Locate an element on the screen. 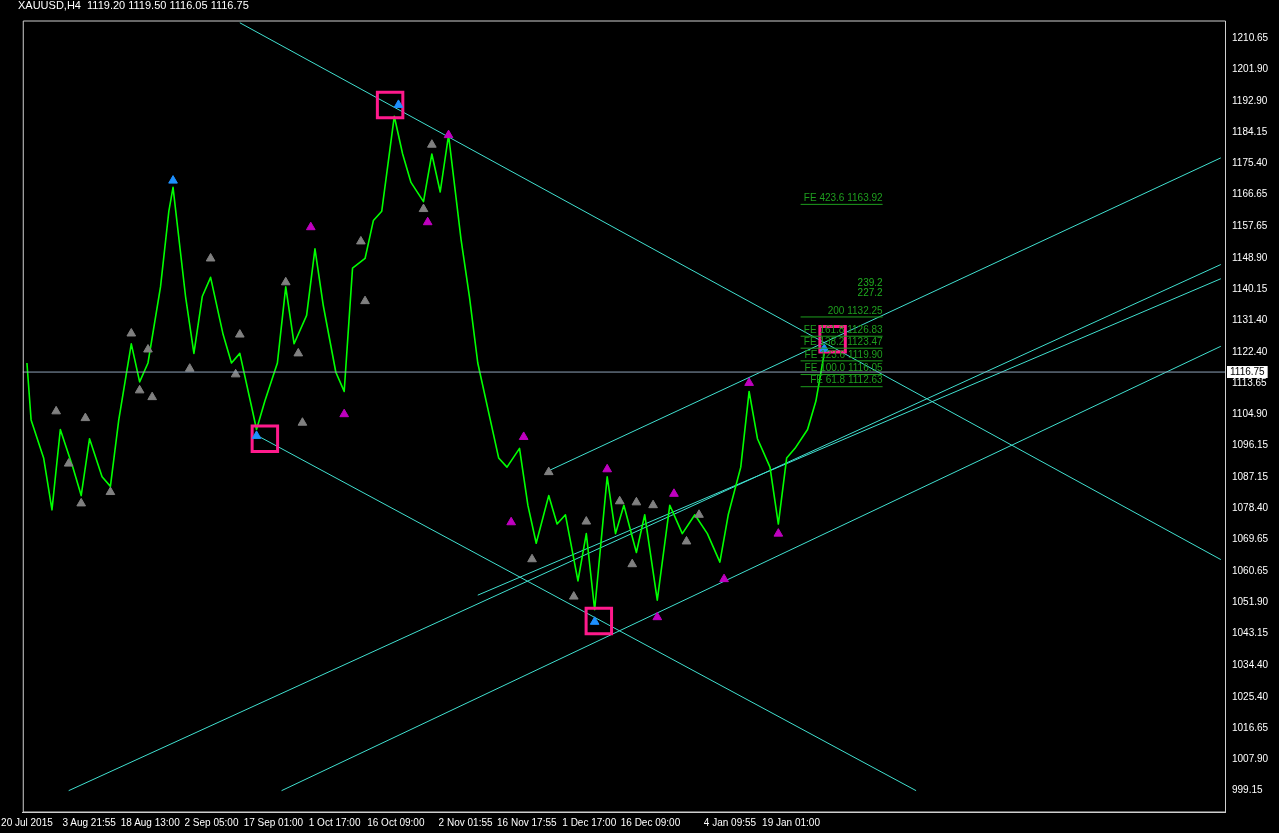  x-tick-label: 17 Sep 01:00 is located at coordinates (273, 822).